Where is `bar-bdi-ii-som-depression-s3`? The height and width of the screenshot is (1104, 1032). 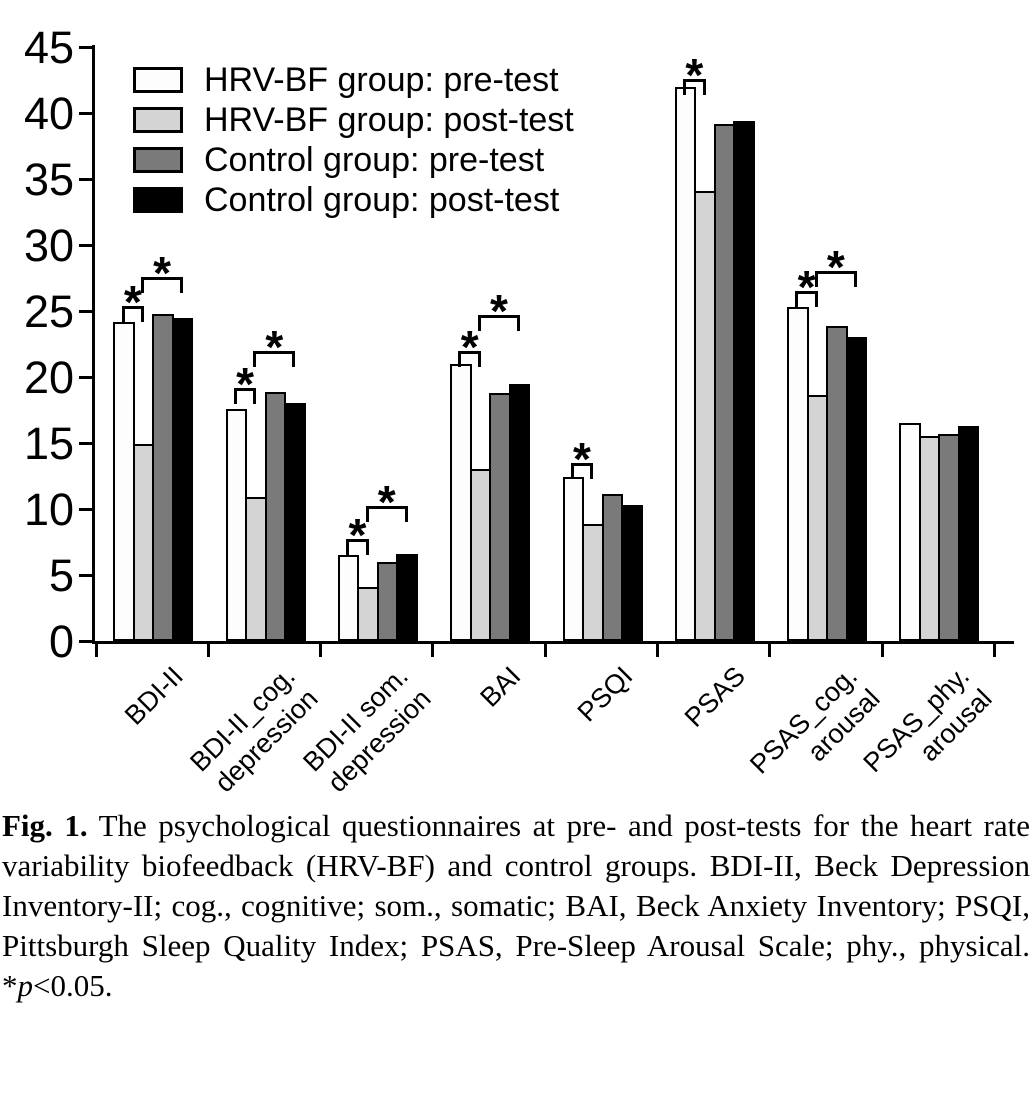 bar-bdi-ii-som-depression-s3 is located at coordinates (407, 597).